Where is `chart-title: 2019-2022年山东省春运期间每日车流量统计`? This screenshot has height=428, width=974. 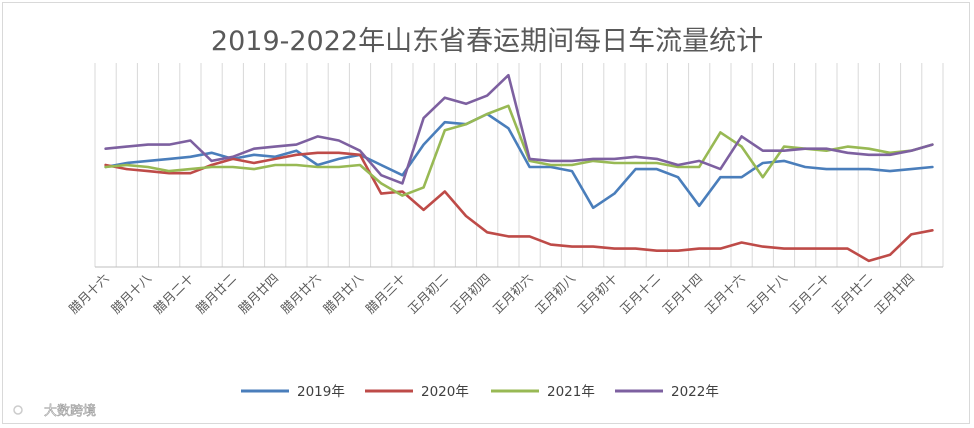
chart-title: 2019-2022年山东省春运期间每日车流量统计 is located at coordinates (487, 41).